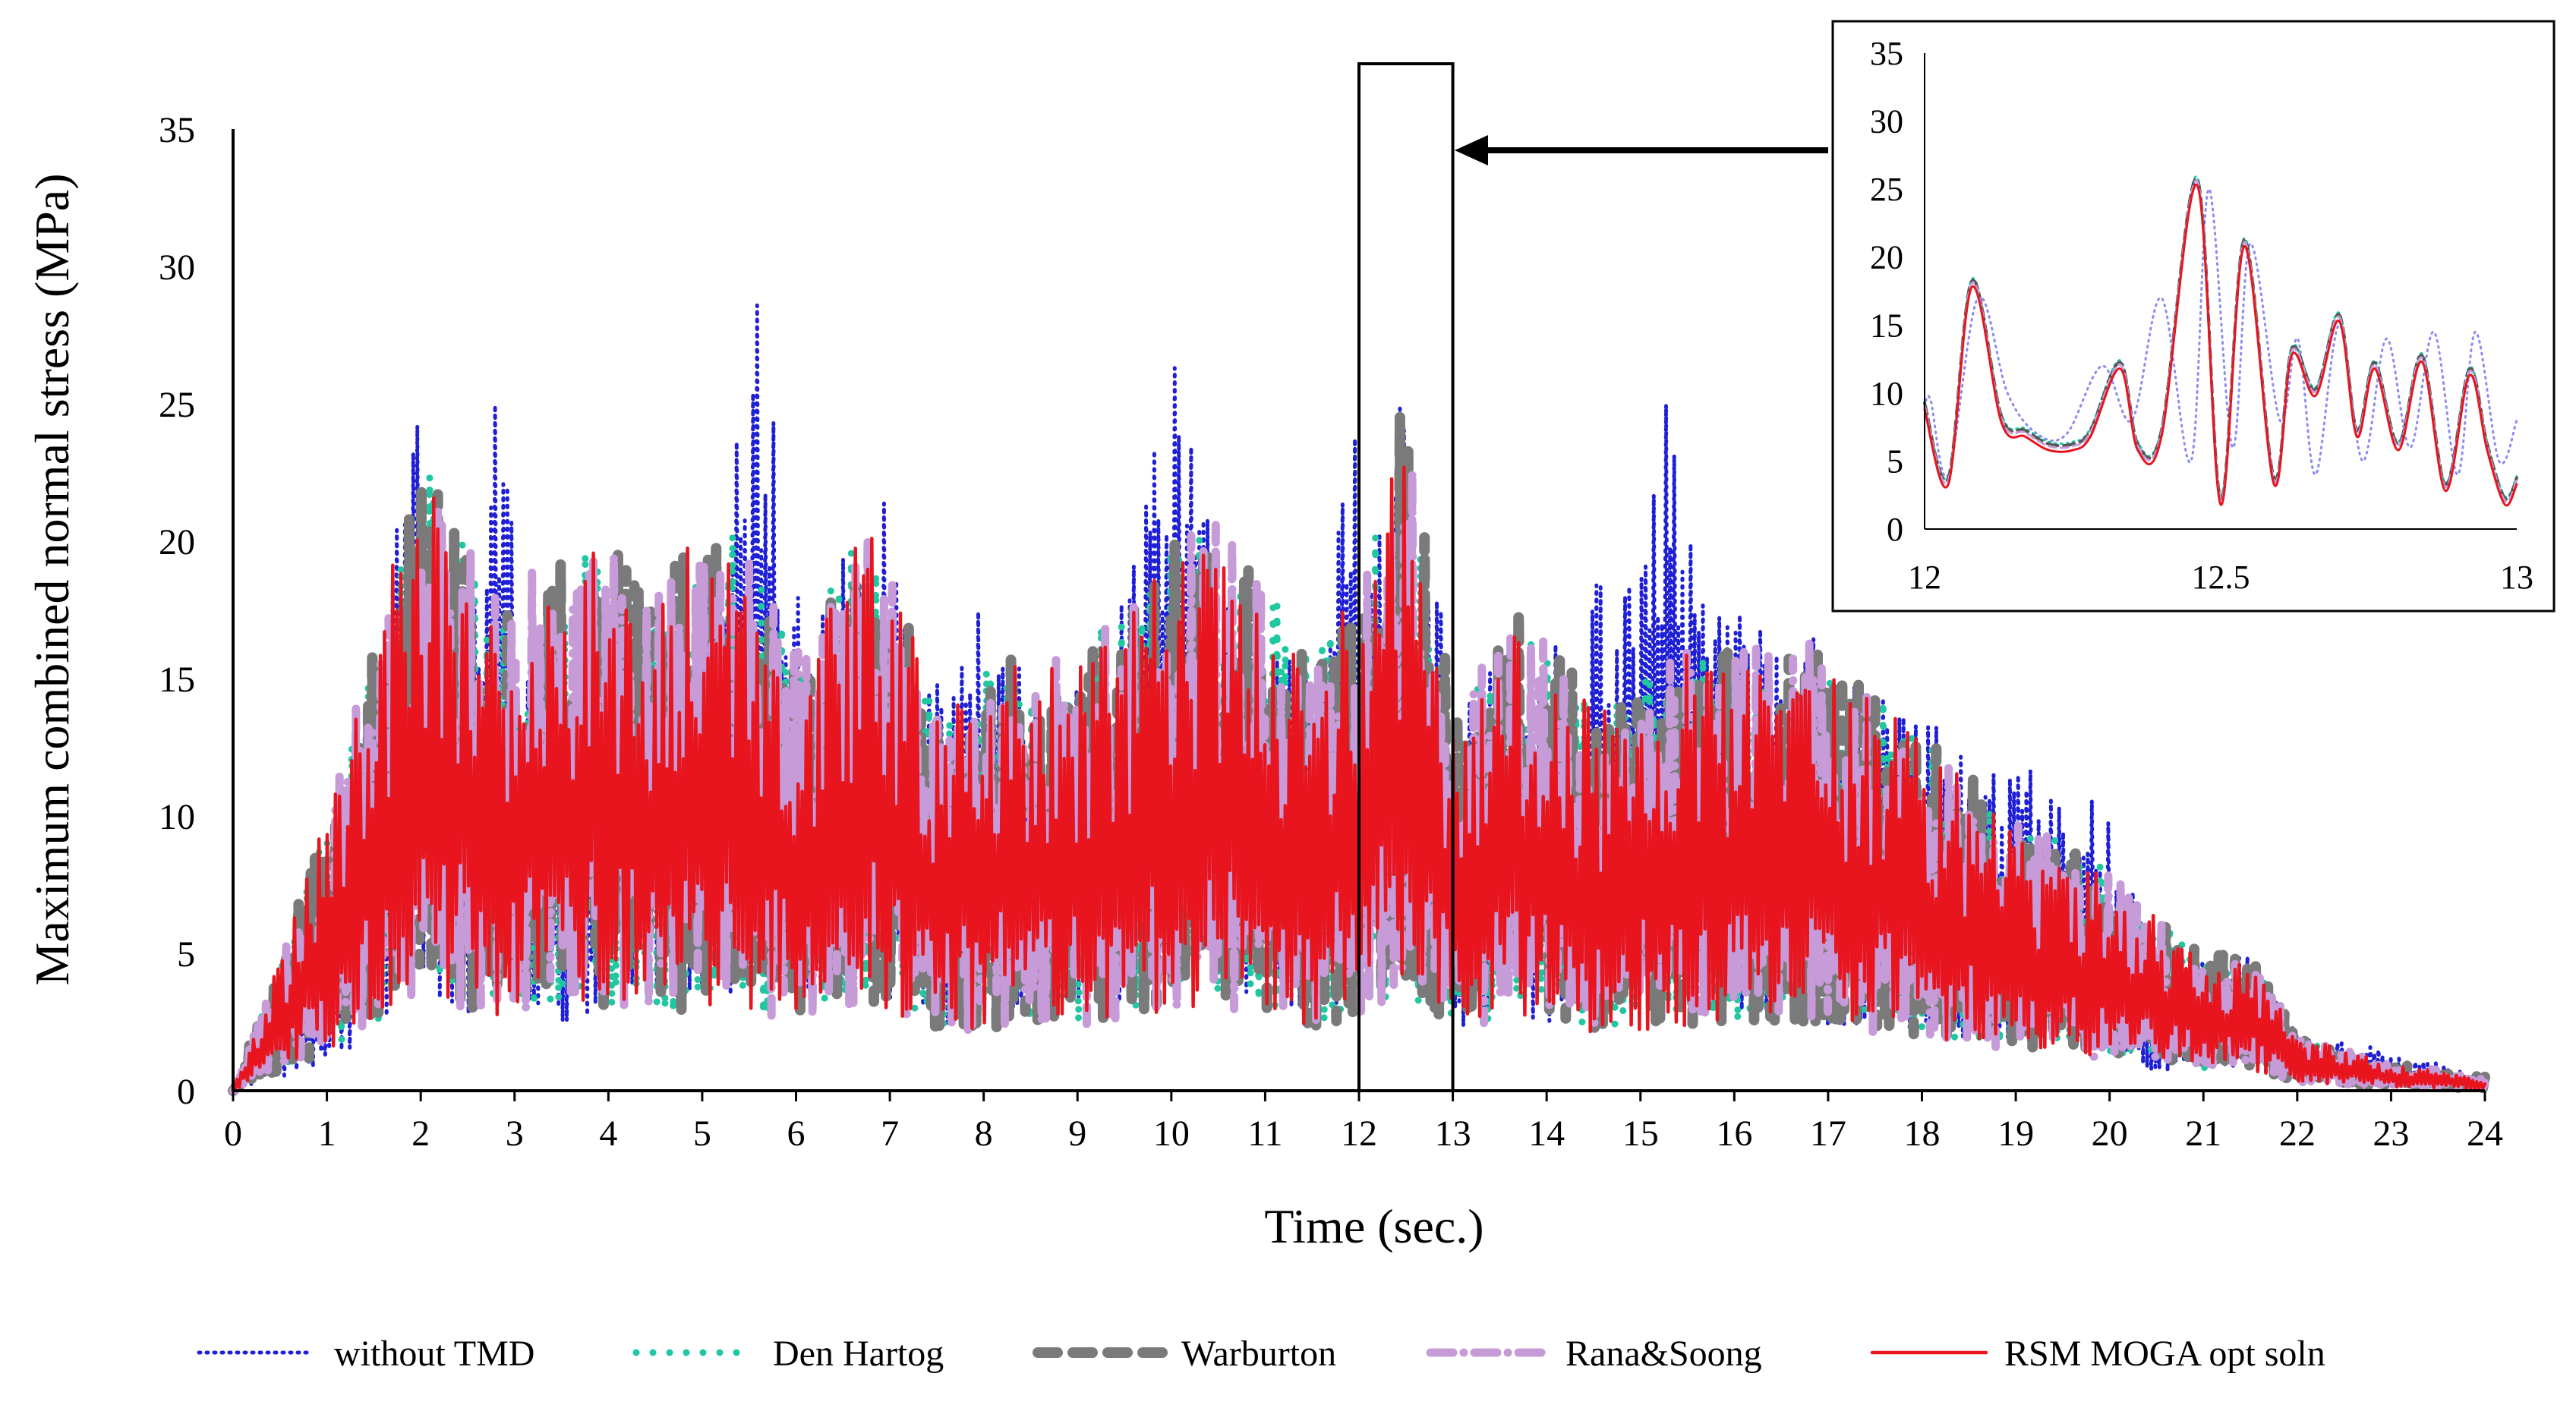 The width and height of the screenshot is (2576, 1408). I want to click on main-x-tick-label: 14, so click(1546, 1133).